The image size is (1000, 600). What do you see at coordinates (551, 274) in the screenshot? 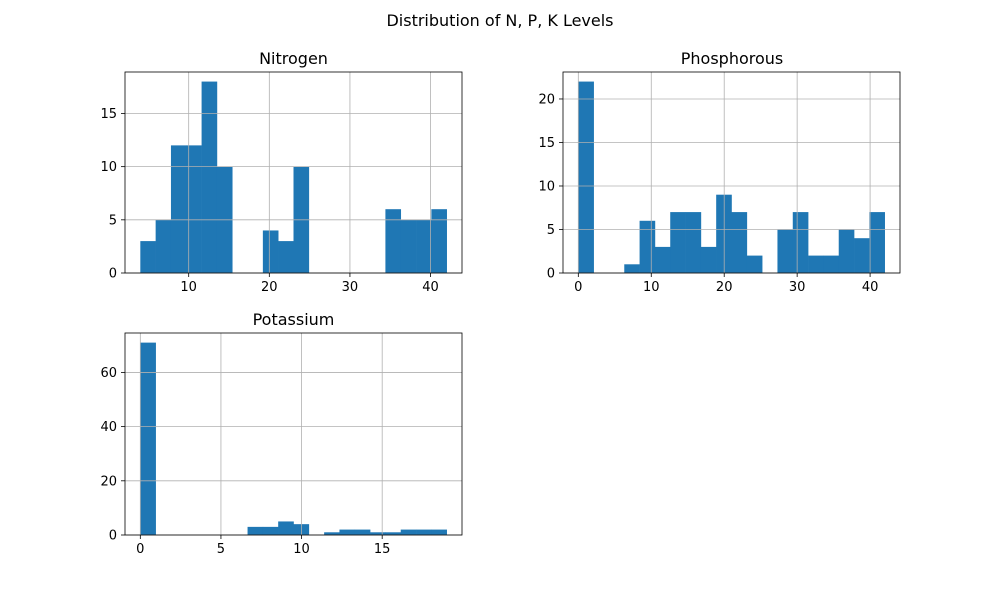
I see `phosphorous-y-tick-label: 0` at bounding box center [551, 274].